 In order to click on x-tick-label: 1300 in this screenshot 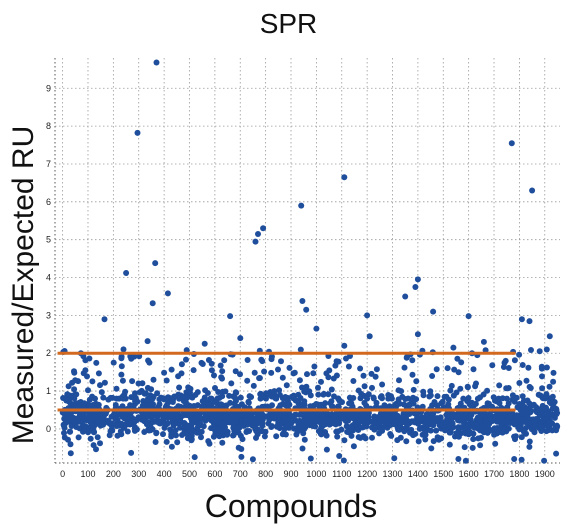, I will do `click(392, 474)`.